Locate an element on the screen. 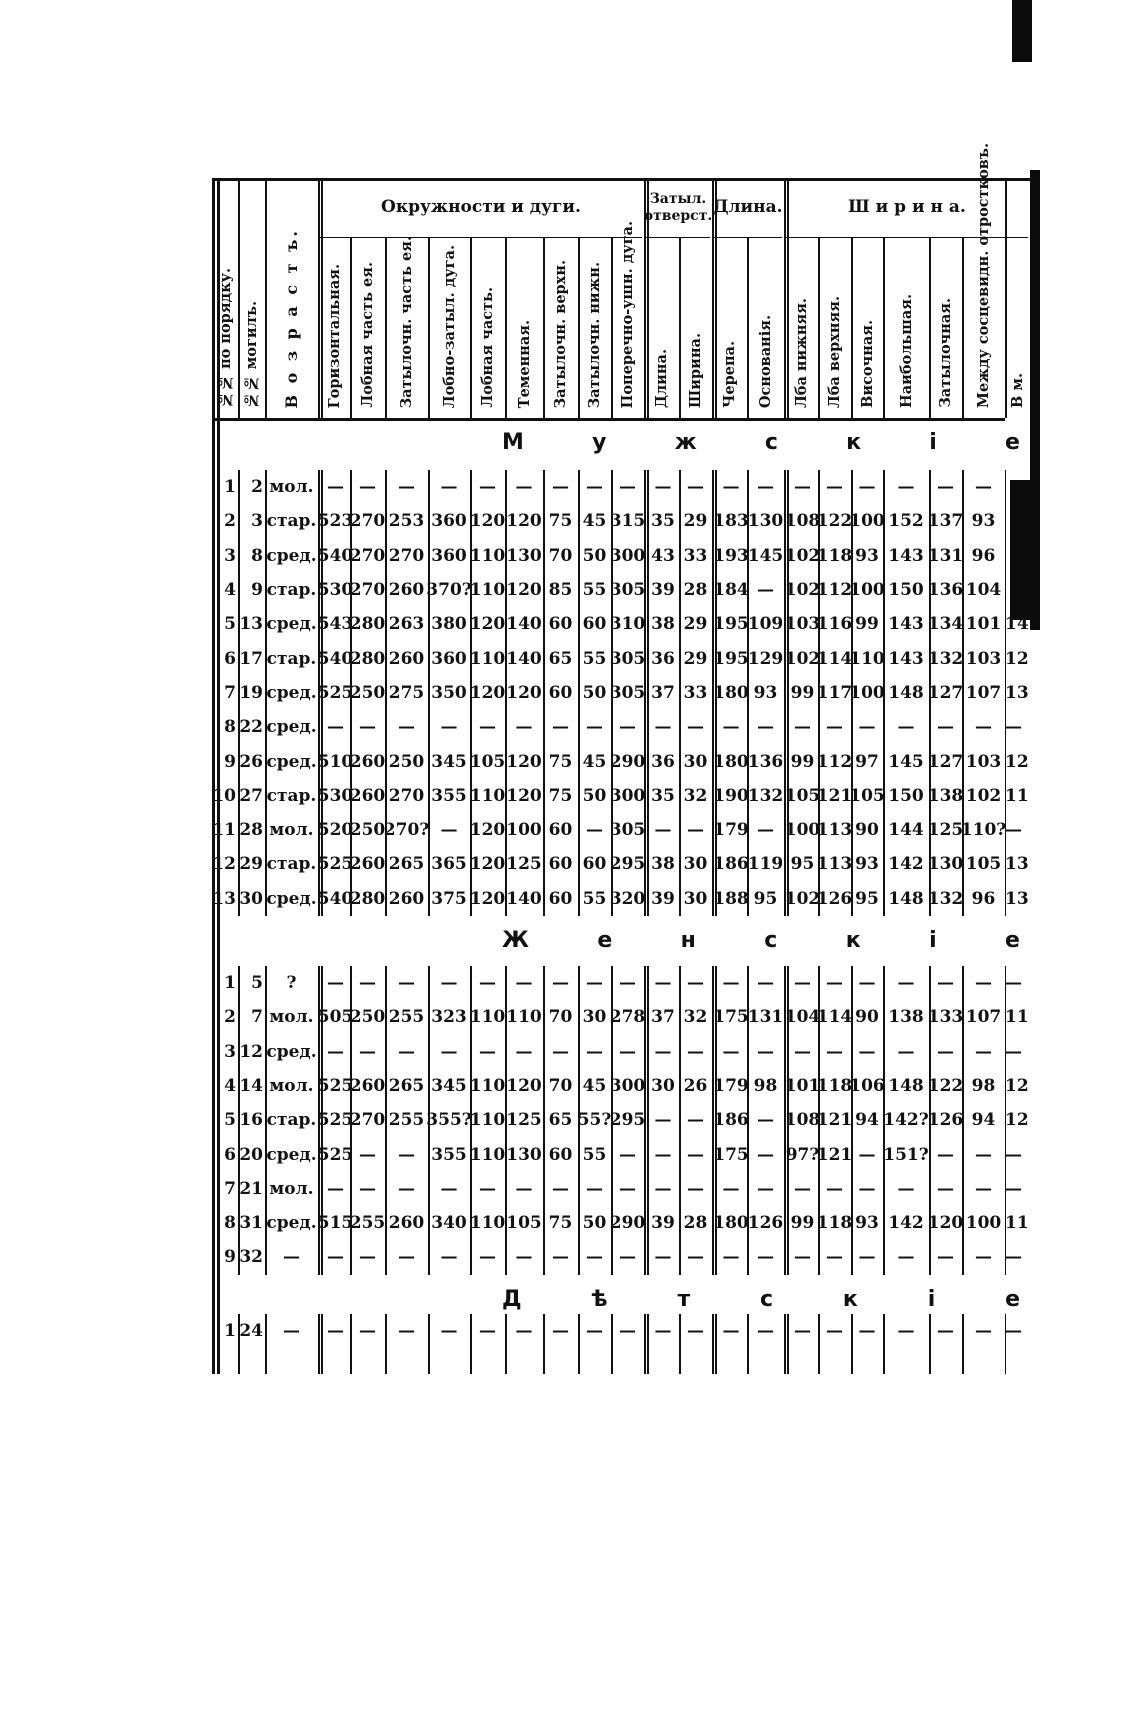  cell-partial: 13 is located at coordinates (1017, 898).